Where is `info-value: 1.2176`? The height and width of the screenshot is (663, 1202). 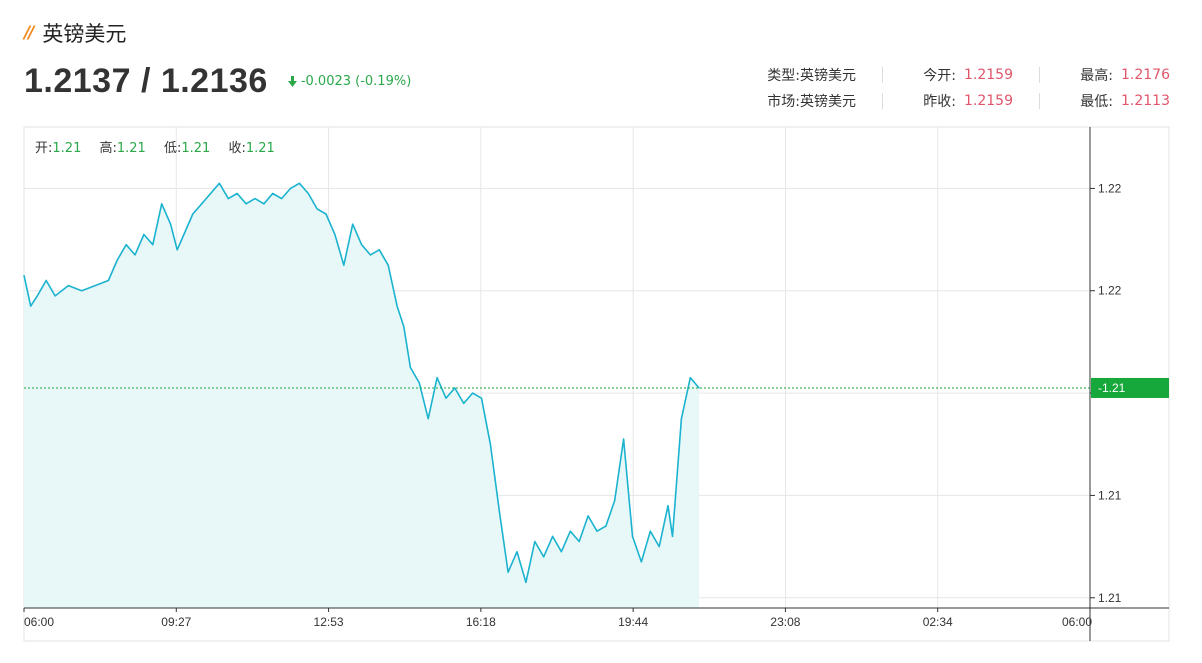 info-value: 1.2176 is located at coordinates (1145, 75).